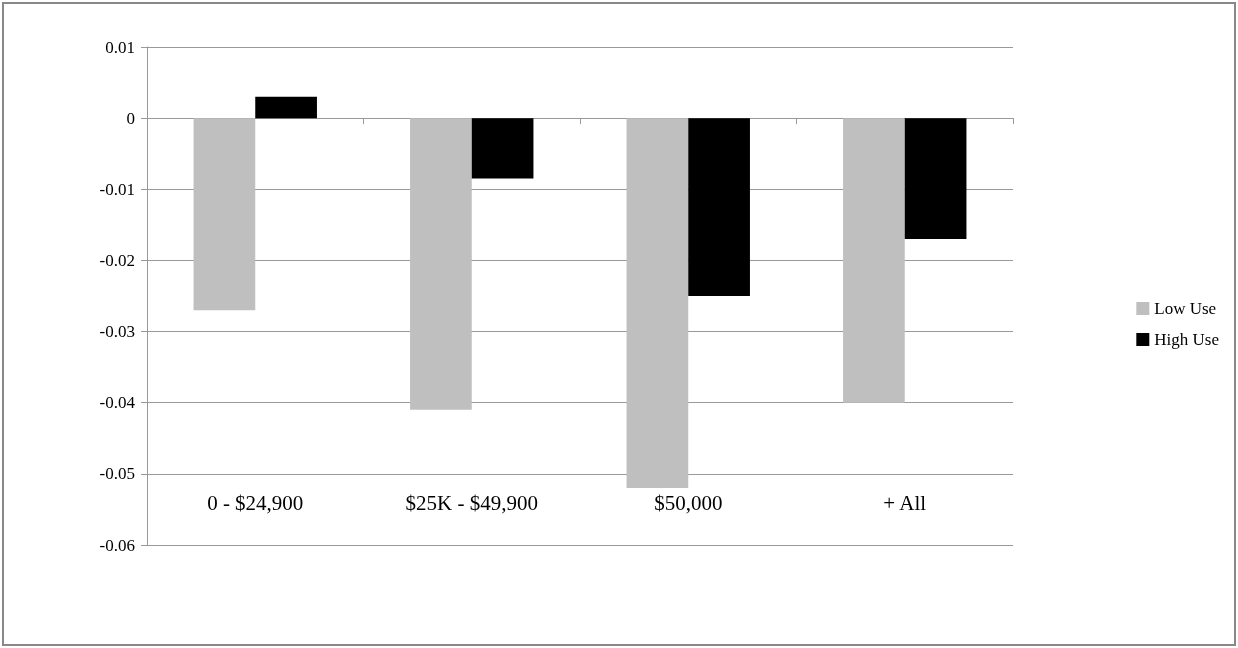 This screenshot has height=648, width=1238. I want to click on y-tick-label: 0, so click(130, 118).